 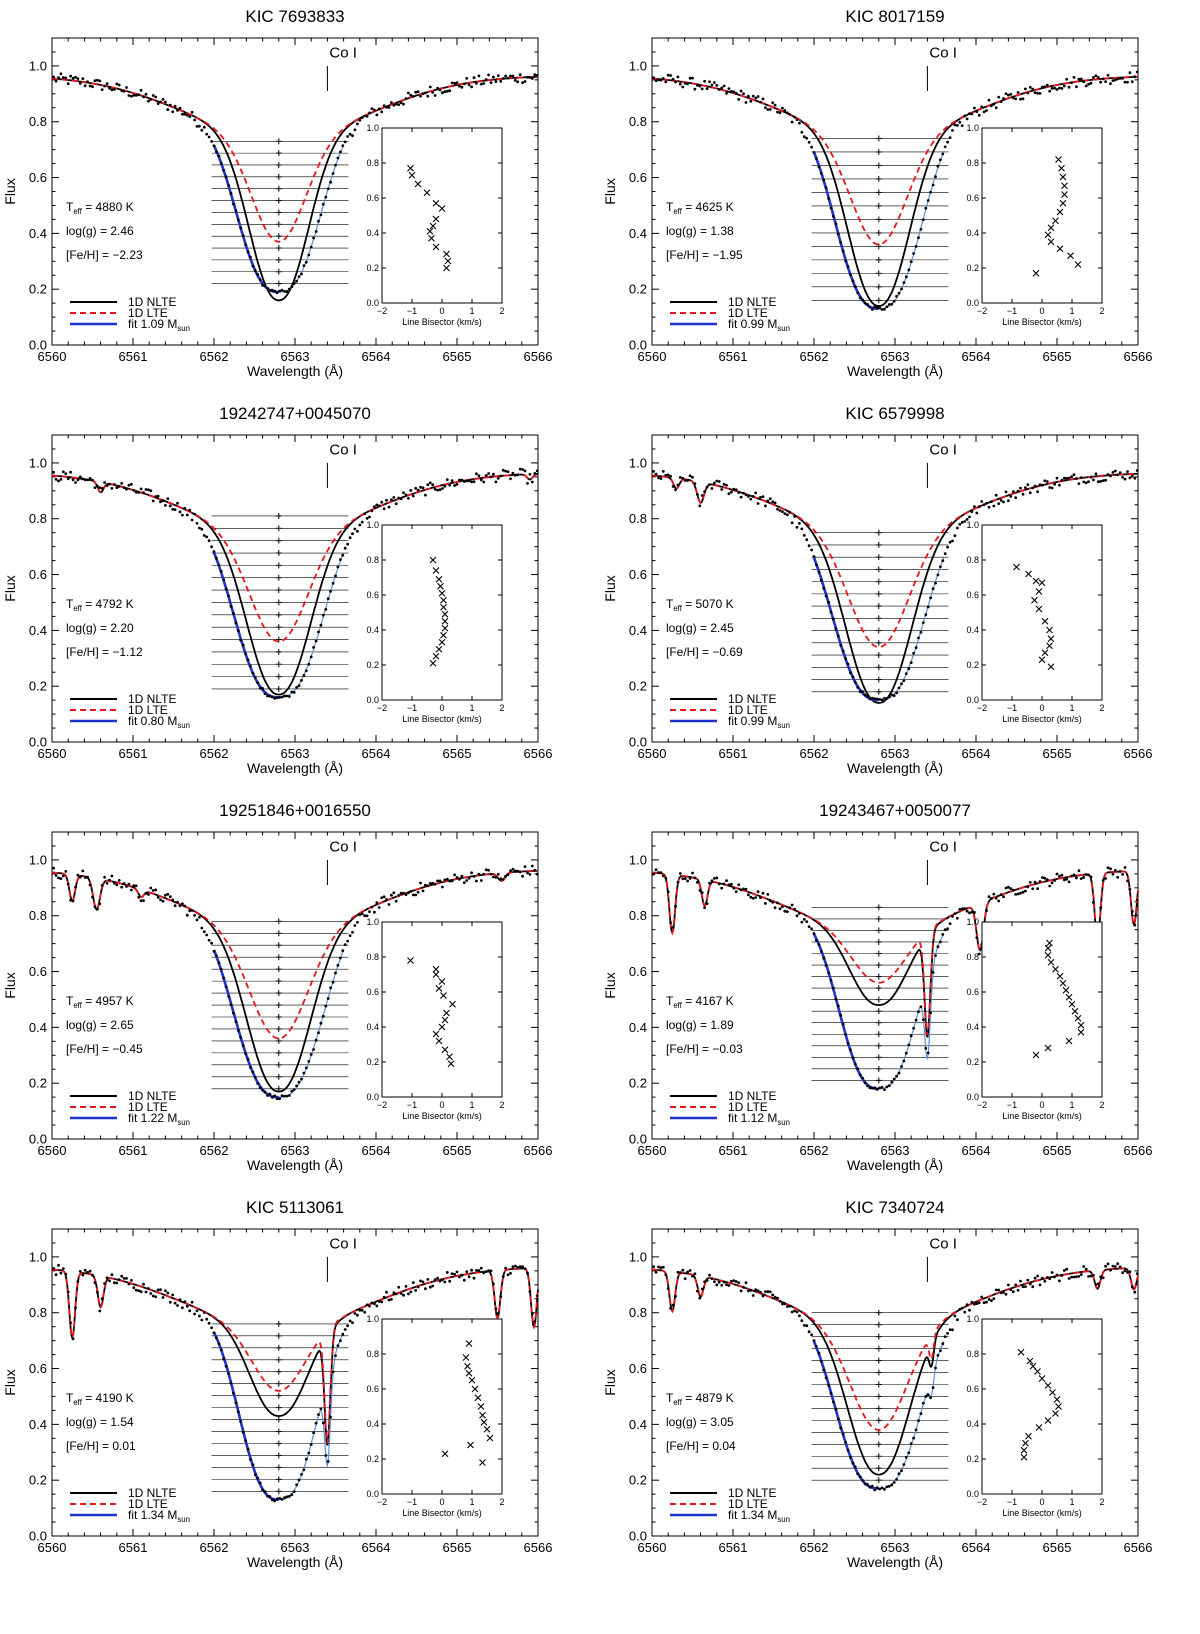 What do you see at coordinates (471, 311) in the screenshot?
I see `inset-x-tick-label: 1` at bounding box center [471, 311].